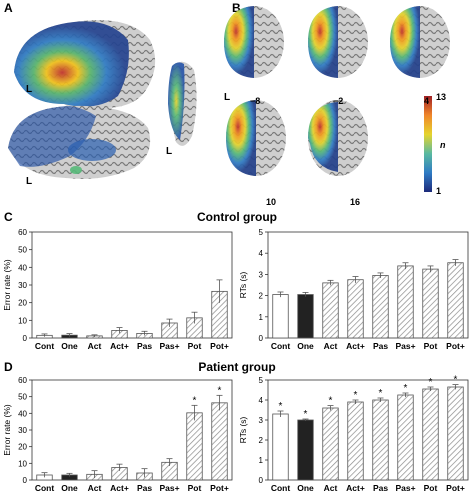 The width and height of the screenshot is (474, 502). Describe the element at coordinates (22, 397) in the screenshot. I see `patient-error-ytick-label: 50` at that location.